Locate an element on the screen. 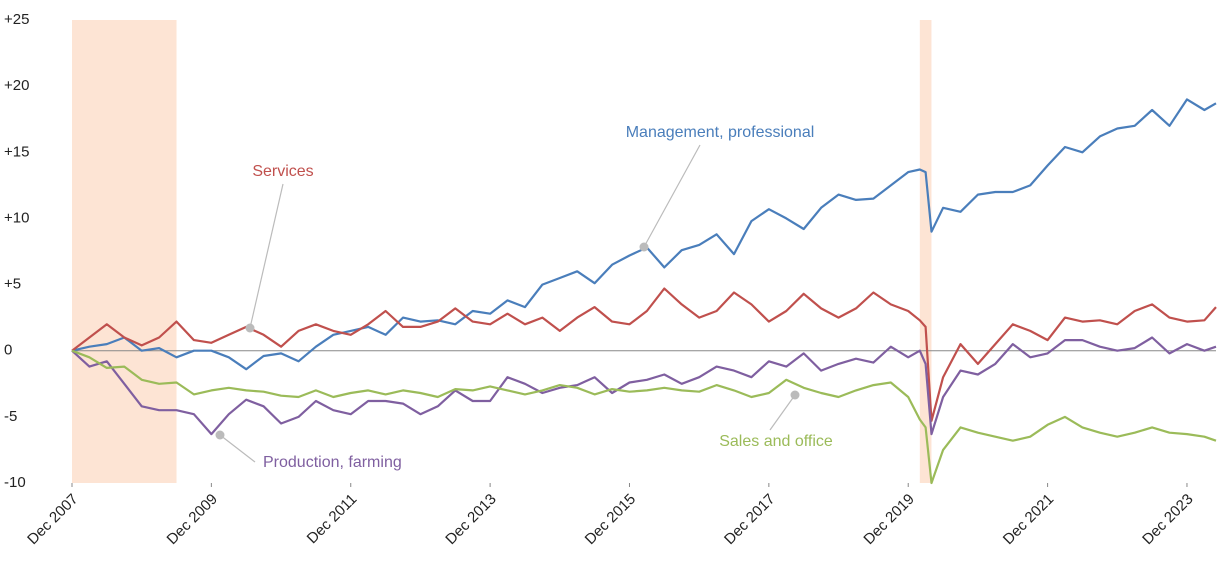  series-label: Sales and office is located at coordinates (776, 441).